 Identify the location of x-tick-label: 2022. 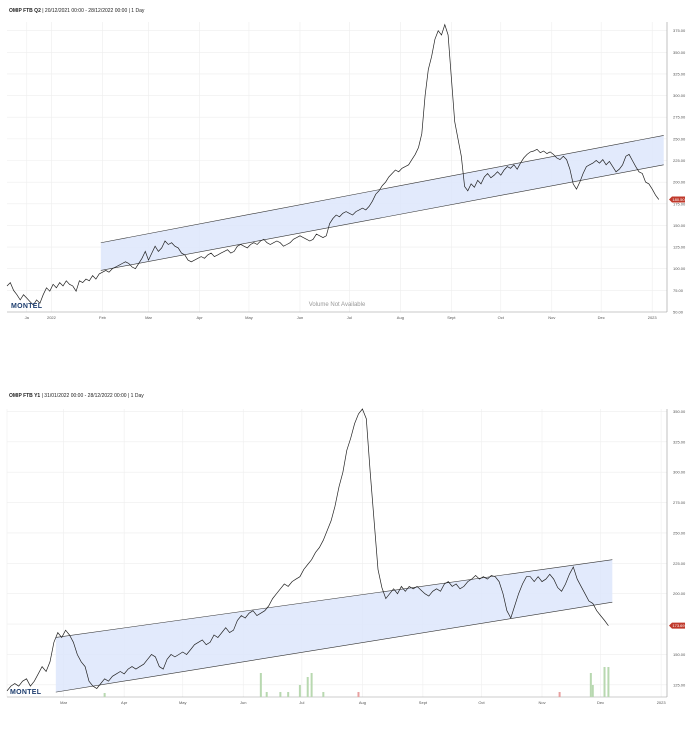
(52, 317).